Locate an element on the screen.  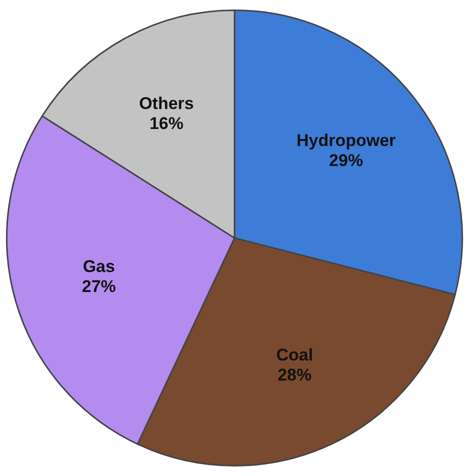
slice-label: Others is located at coordinates (166, 103).